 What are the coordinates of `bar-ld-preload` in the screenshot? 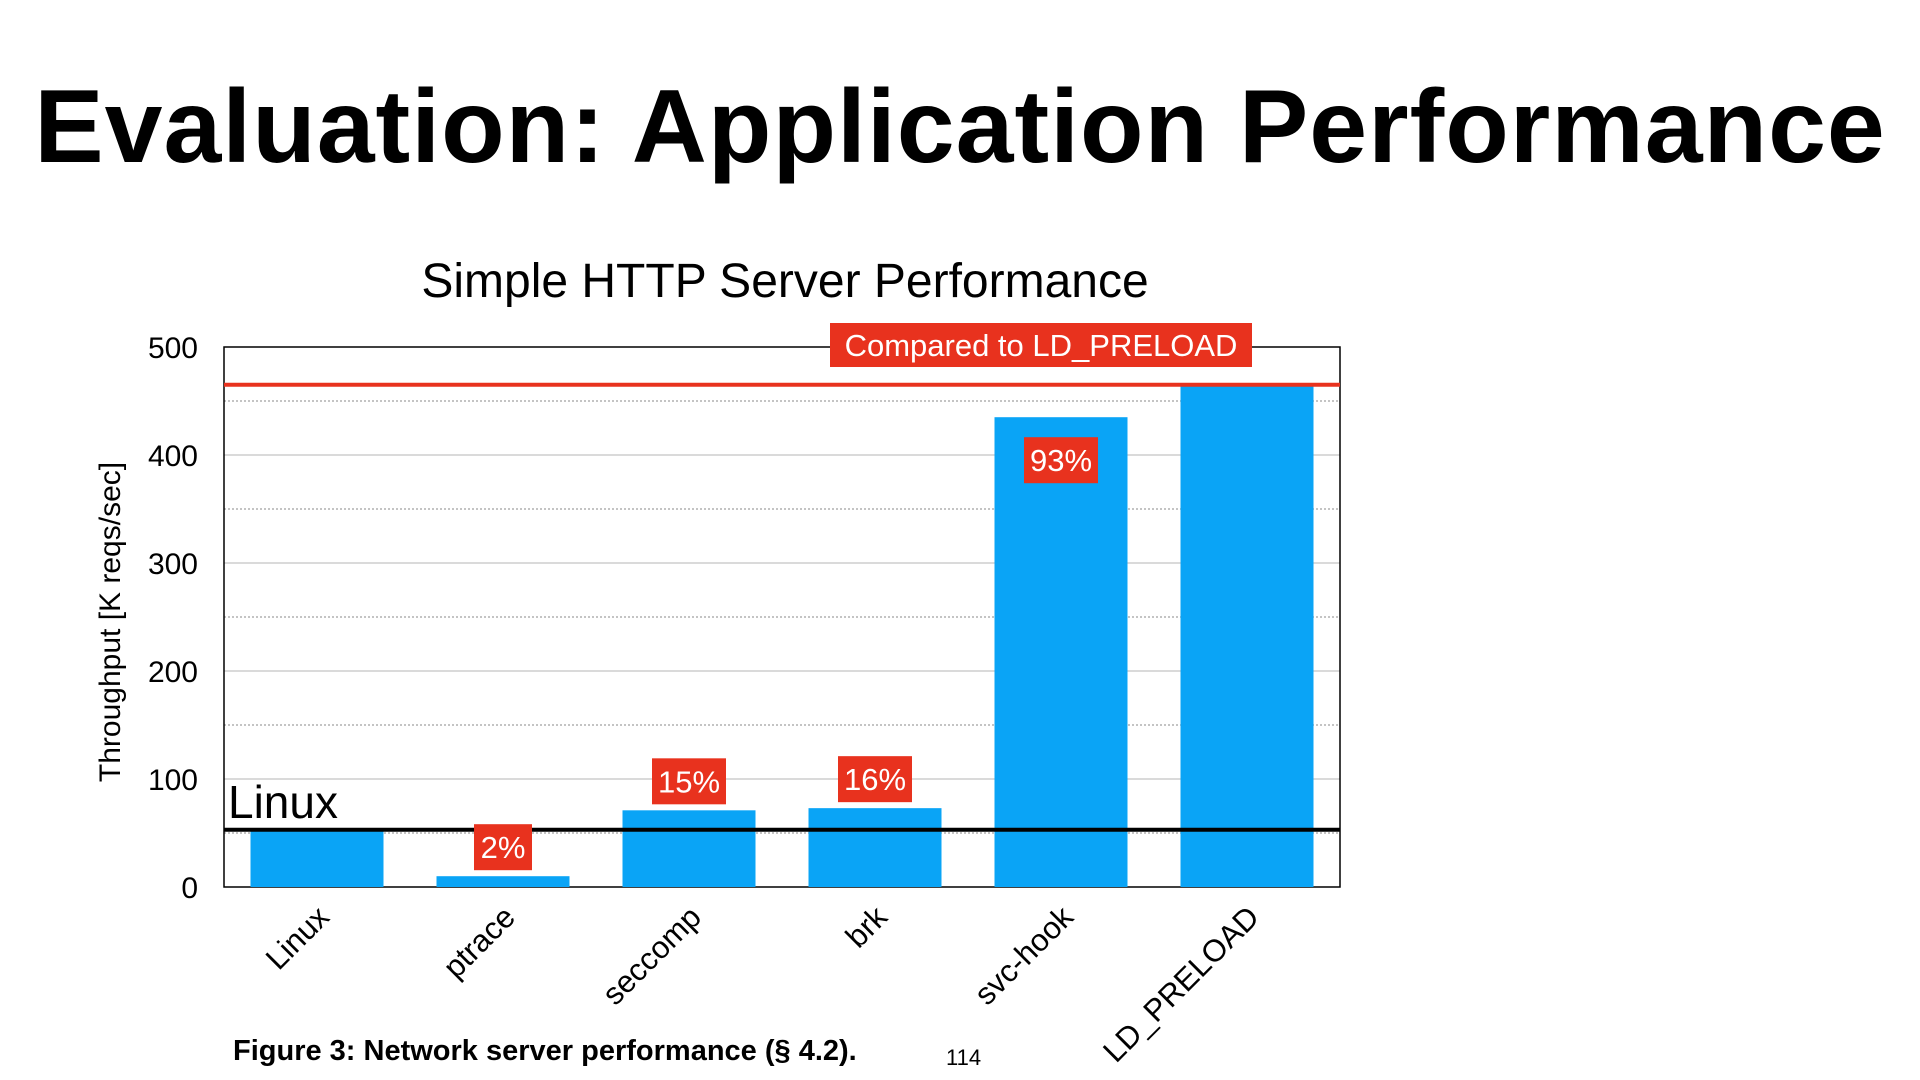 It's located at (1247, 635).